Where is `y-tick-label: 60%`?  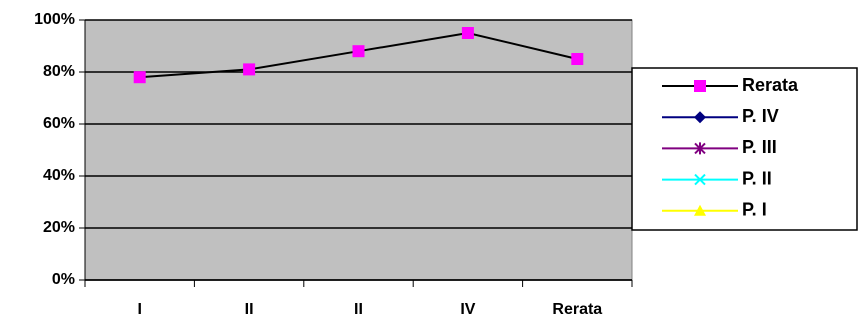
y-tick-label: 60% is located at coordinates (59, 123).